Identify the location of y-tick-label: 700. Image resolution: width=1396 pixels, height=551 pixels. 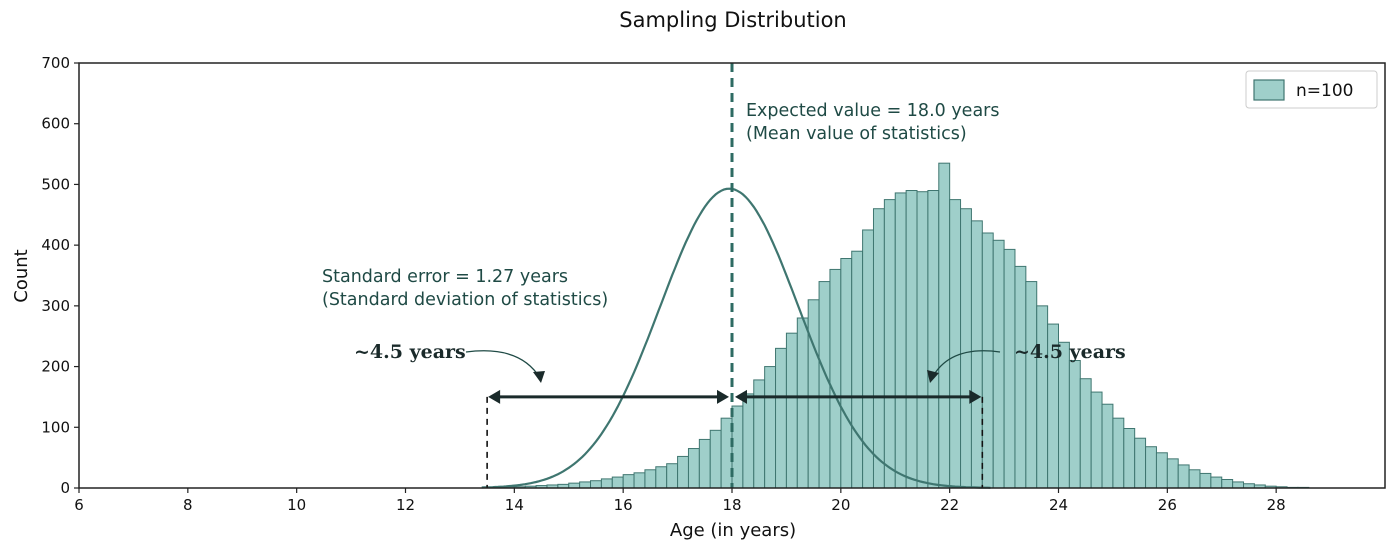
(55, 63).